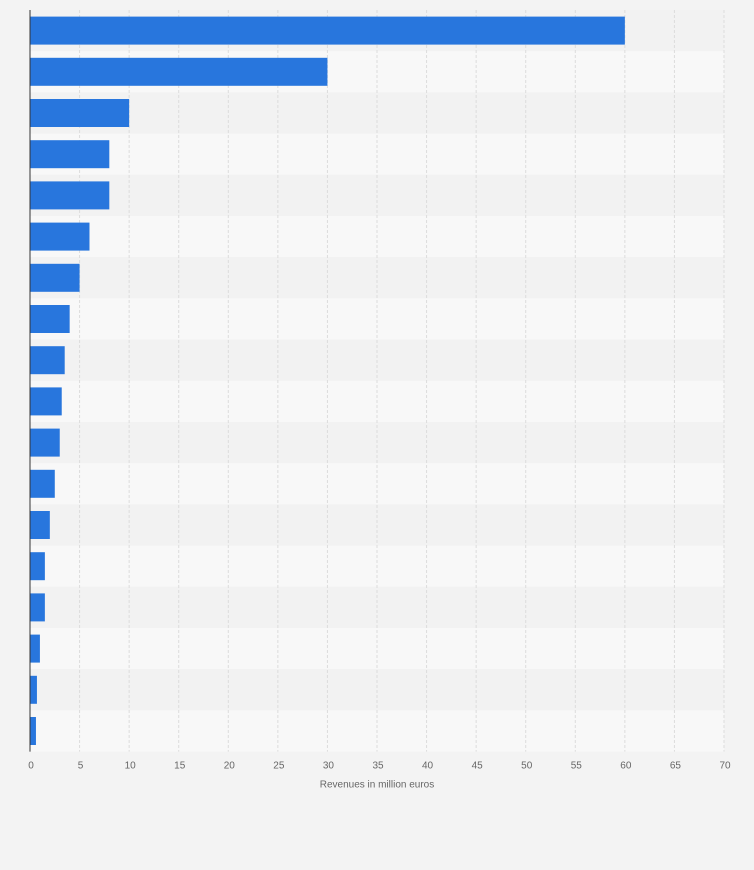  I want to click on x-tick-label: 25, so click(279, 766).